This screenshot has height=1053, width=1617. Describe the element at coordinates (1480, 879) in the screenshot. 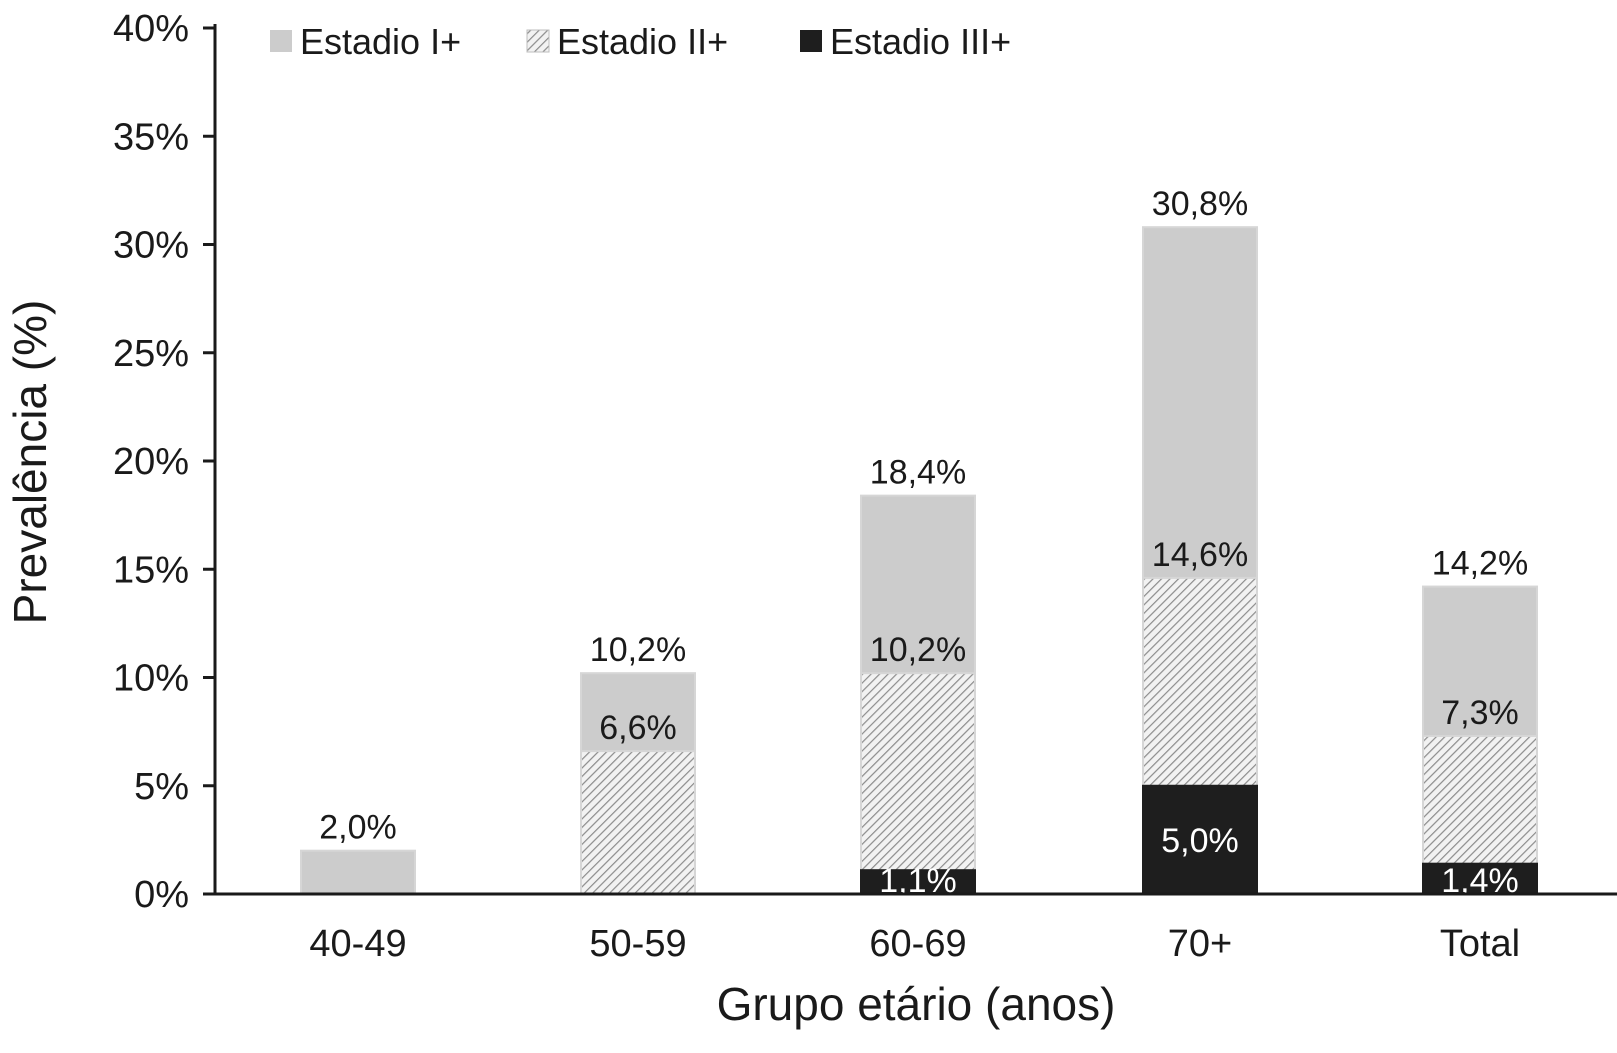

I see `bar-estadio-iii-total` at that location.